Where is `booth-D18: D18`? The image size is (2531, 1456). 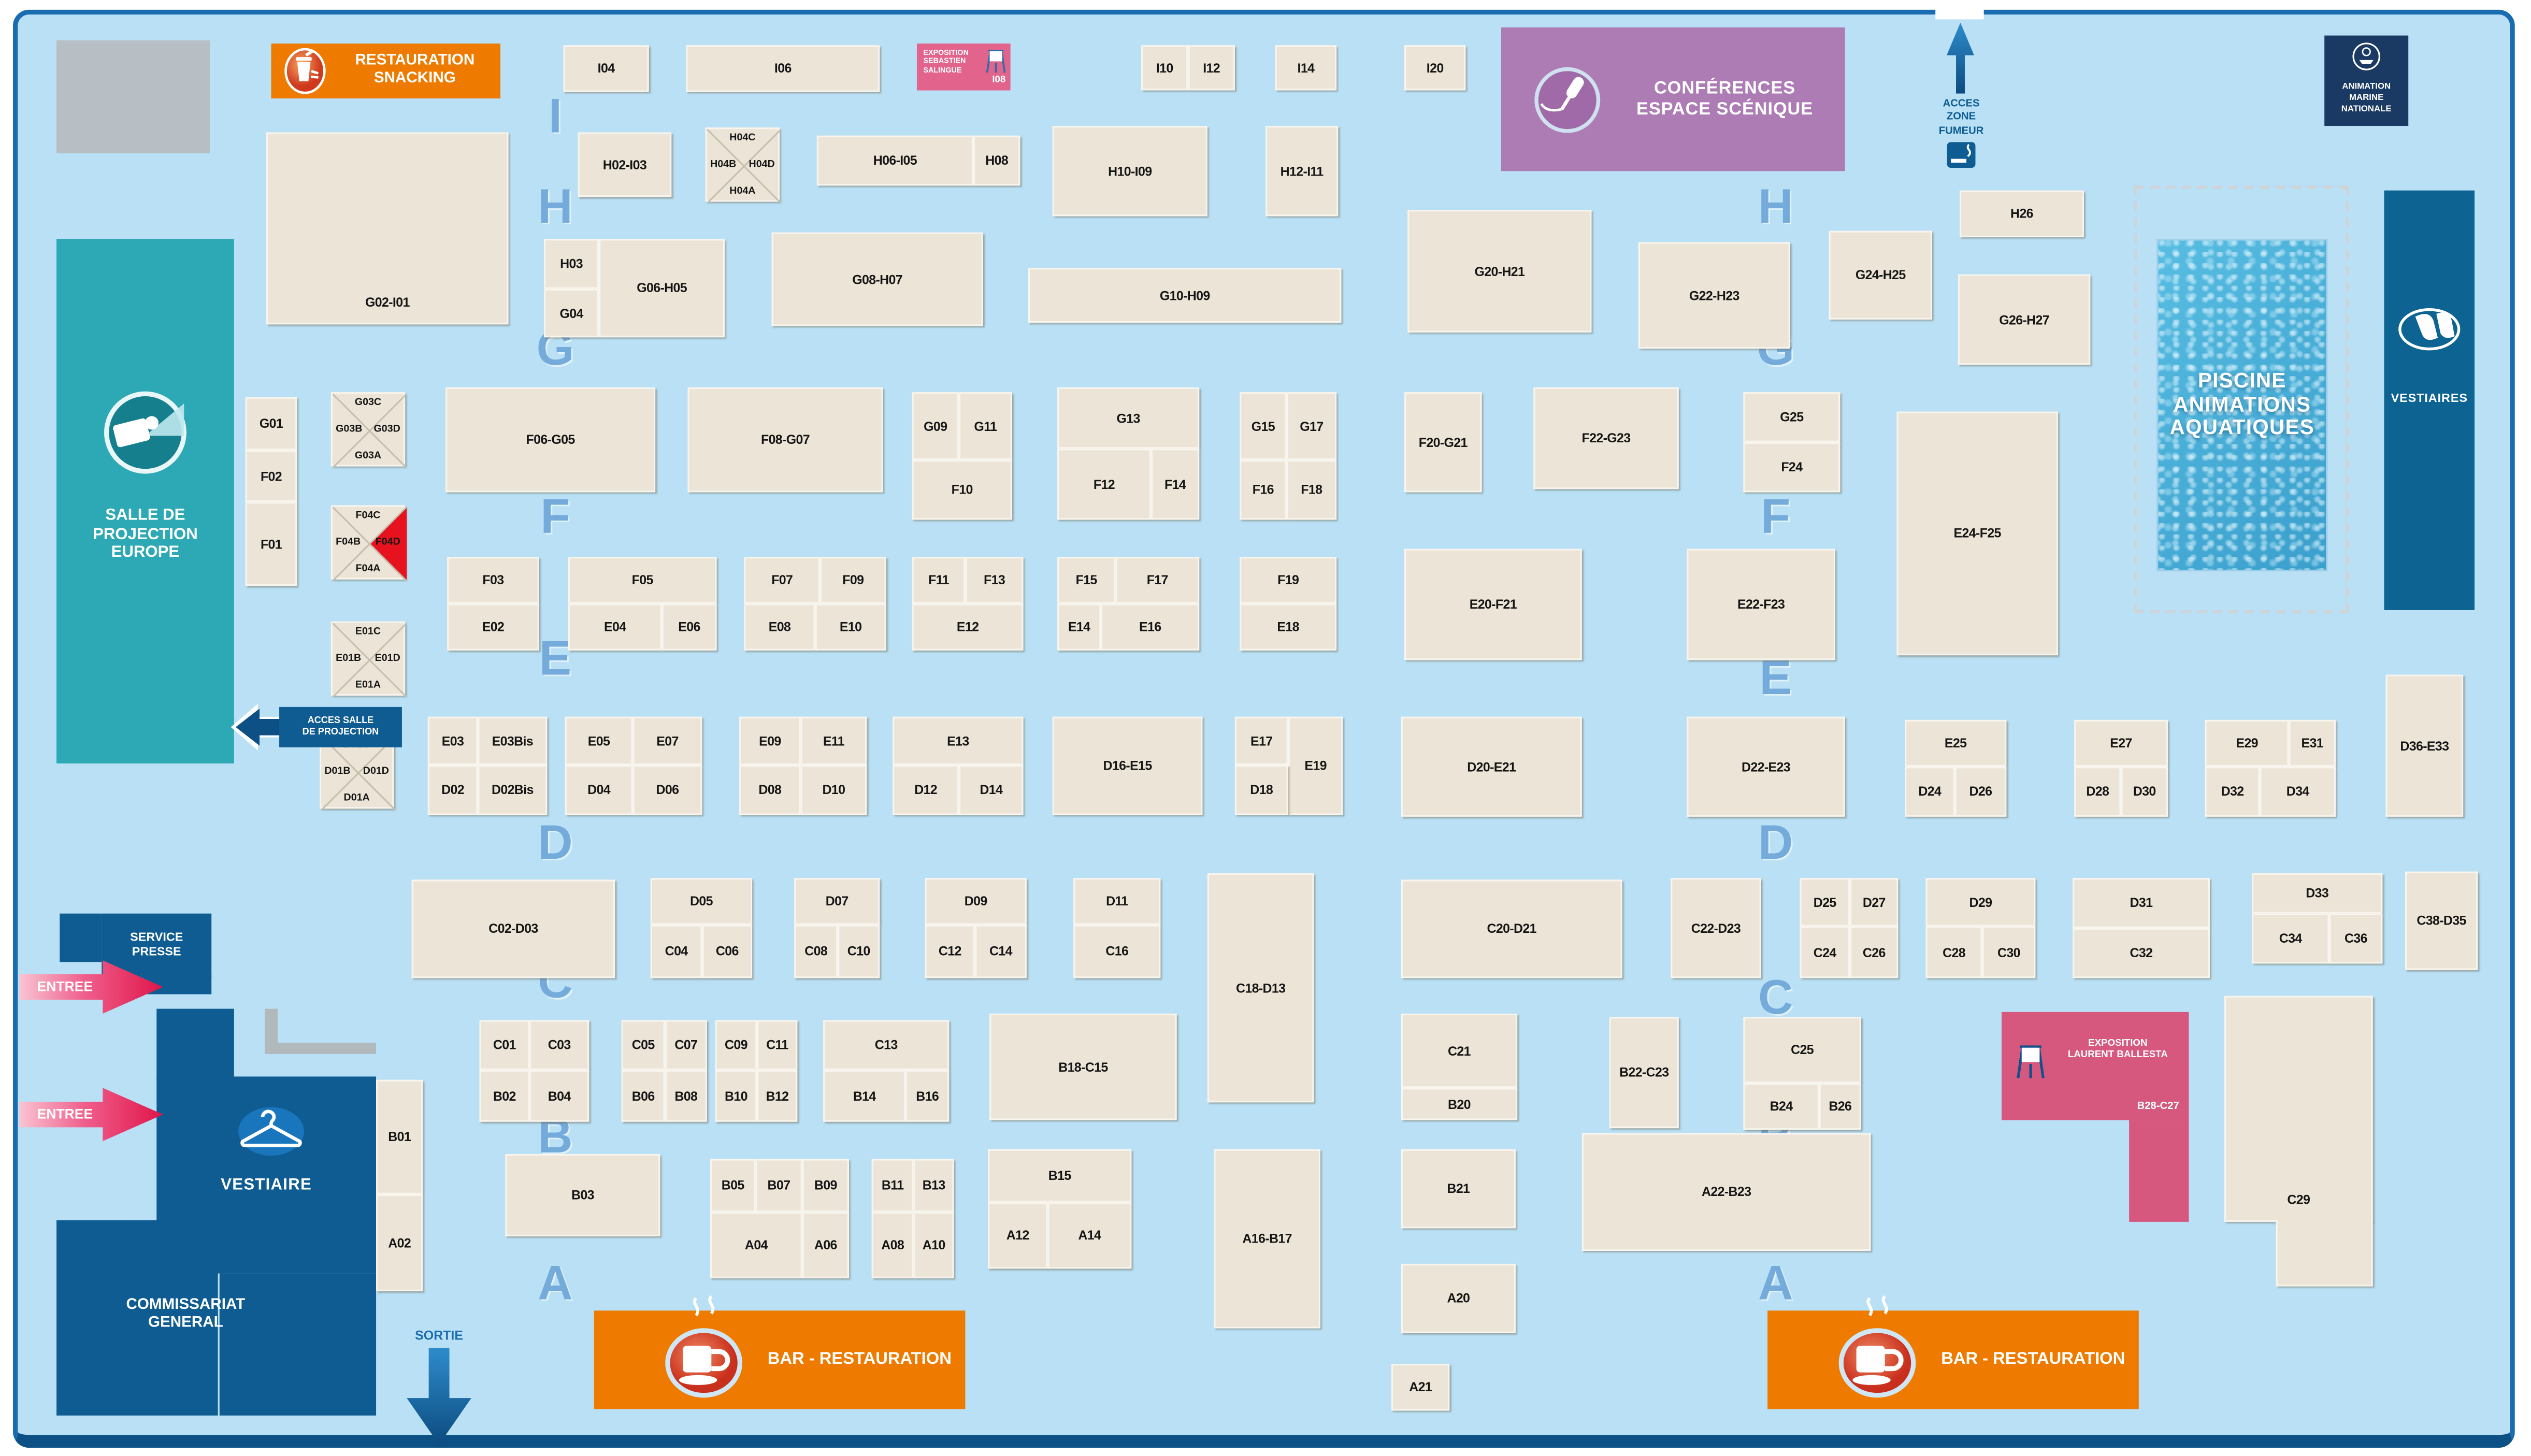 booth-D18: D18 is located at coordinates (1261, 790).